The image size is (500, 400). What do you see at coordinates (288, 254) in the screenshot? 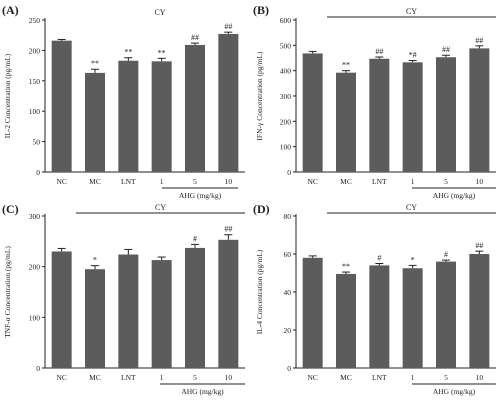
I see `y-tick-label: 60` at bounding box center [288, 254].